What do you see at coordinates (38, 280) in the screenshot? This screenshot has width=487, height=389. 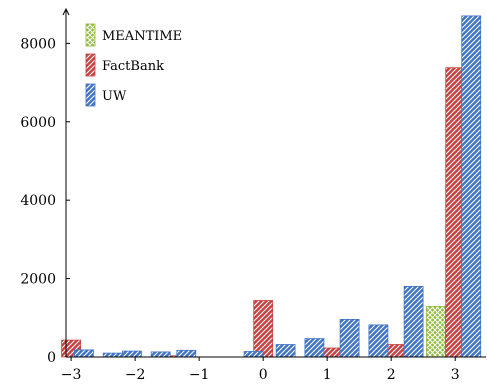 I see `y-tick-label: 2000` at bounding box center [38, 280].